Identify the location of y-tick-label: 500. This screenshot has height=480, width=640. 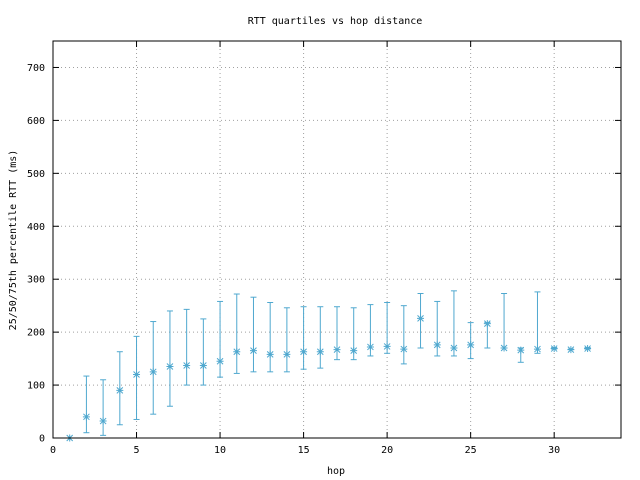
(36, 174).